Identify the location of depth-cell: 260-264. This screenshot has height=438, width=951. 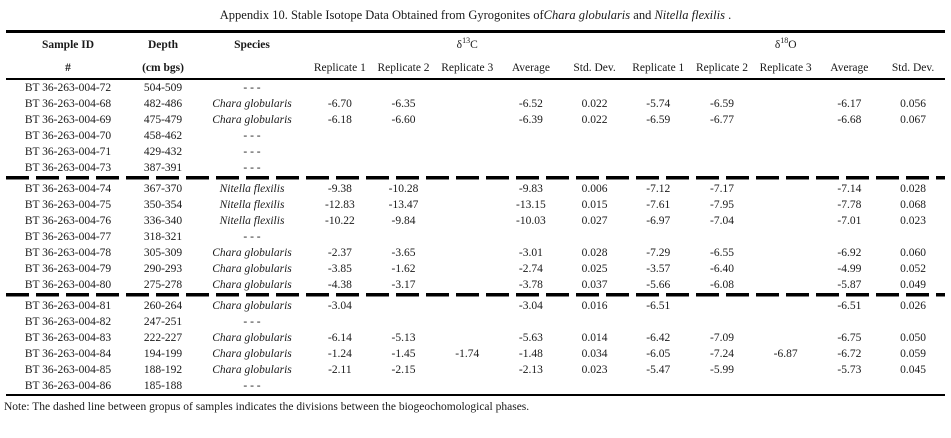
(163, 305).